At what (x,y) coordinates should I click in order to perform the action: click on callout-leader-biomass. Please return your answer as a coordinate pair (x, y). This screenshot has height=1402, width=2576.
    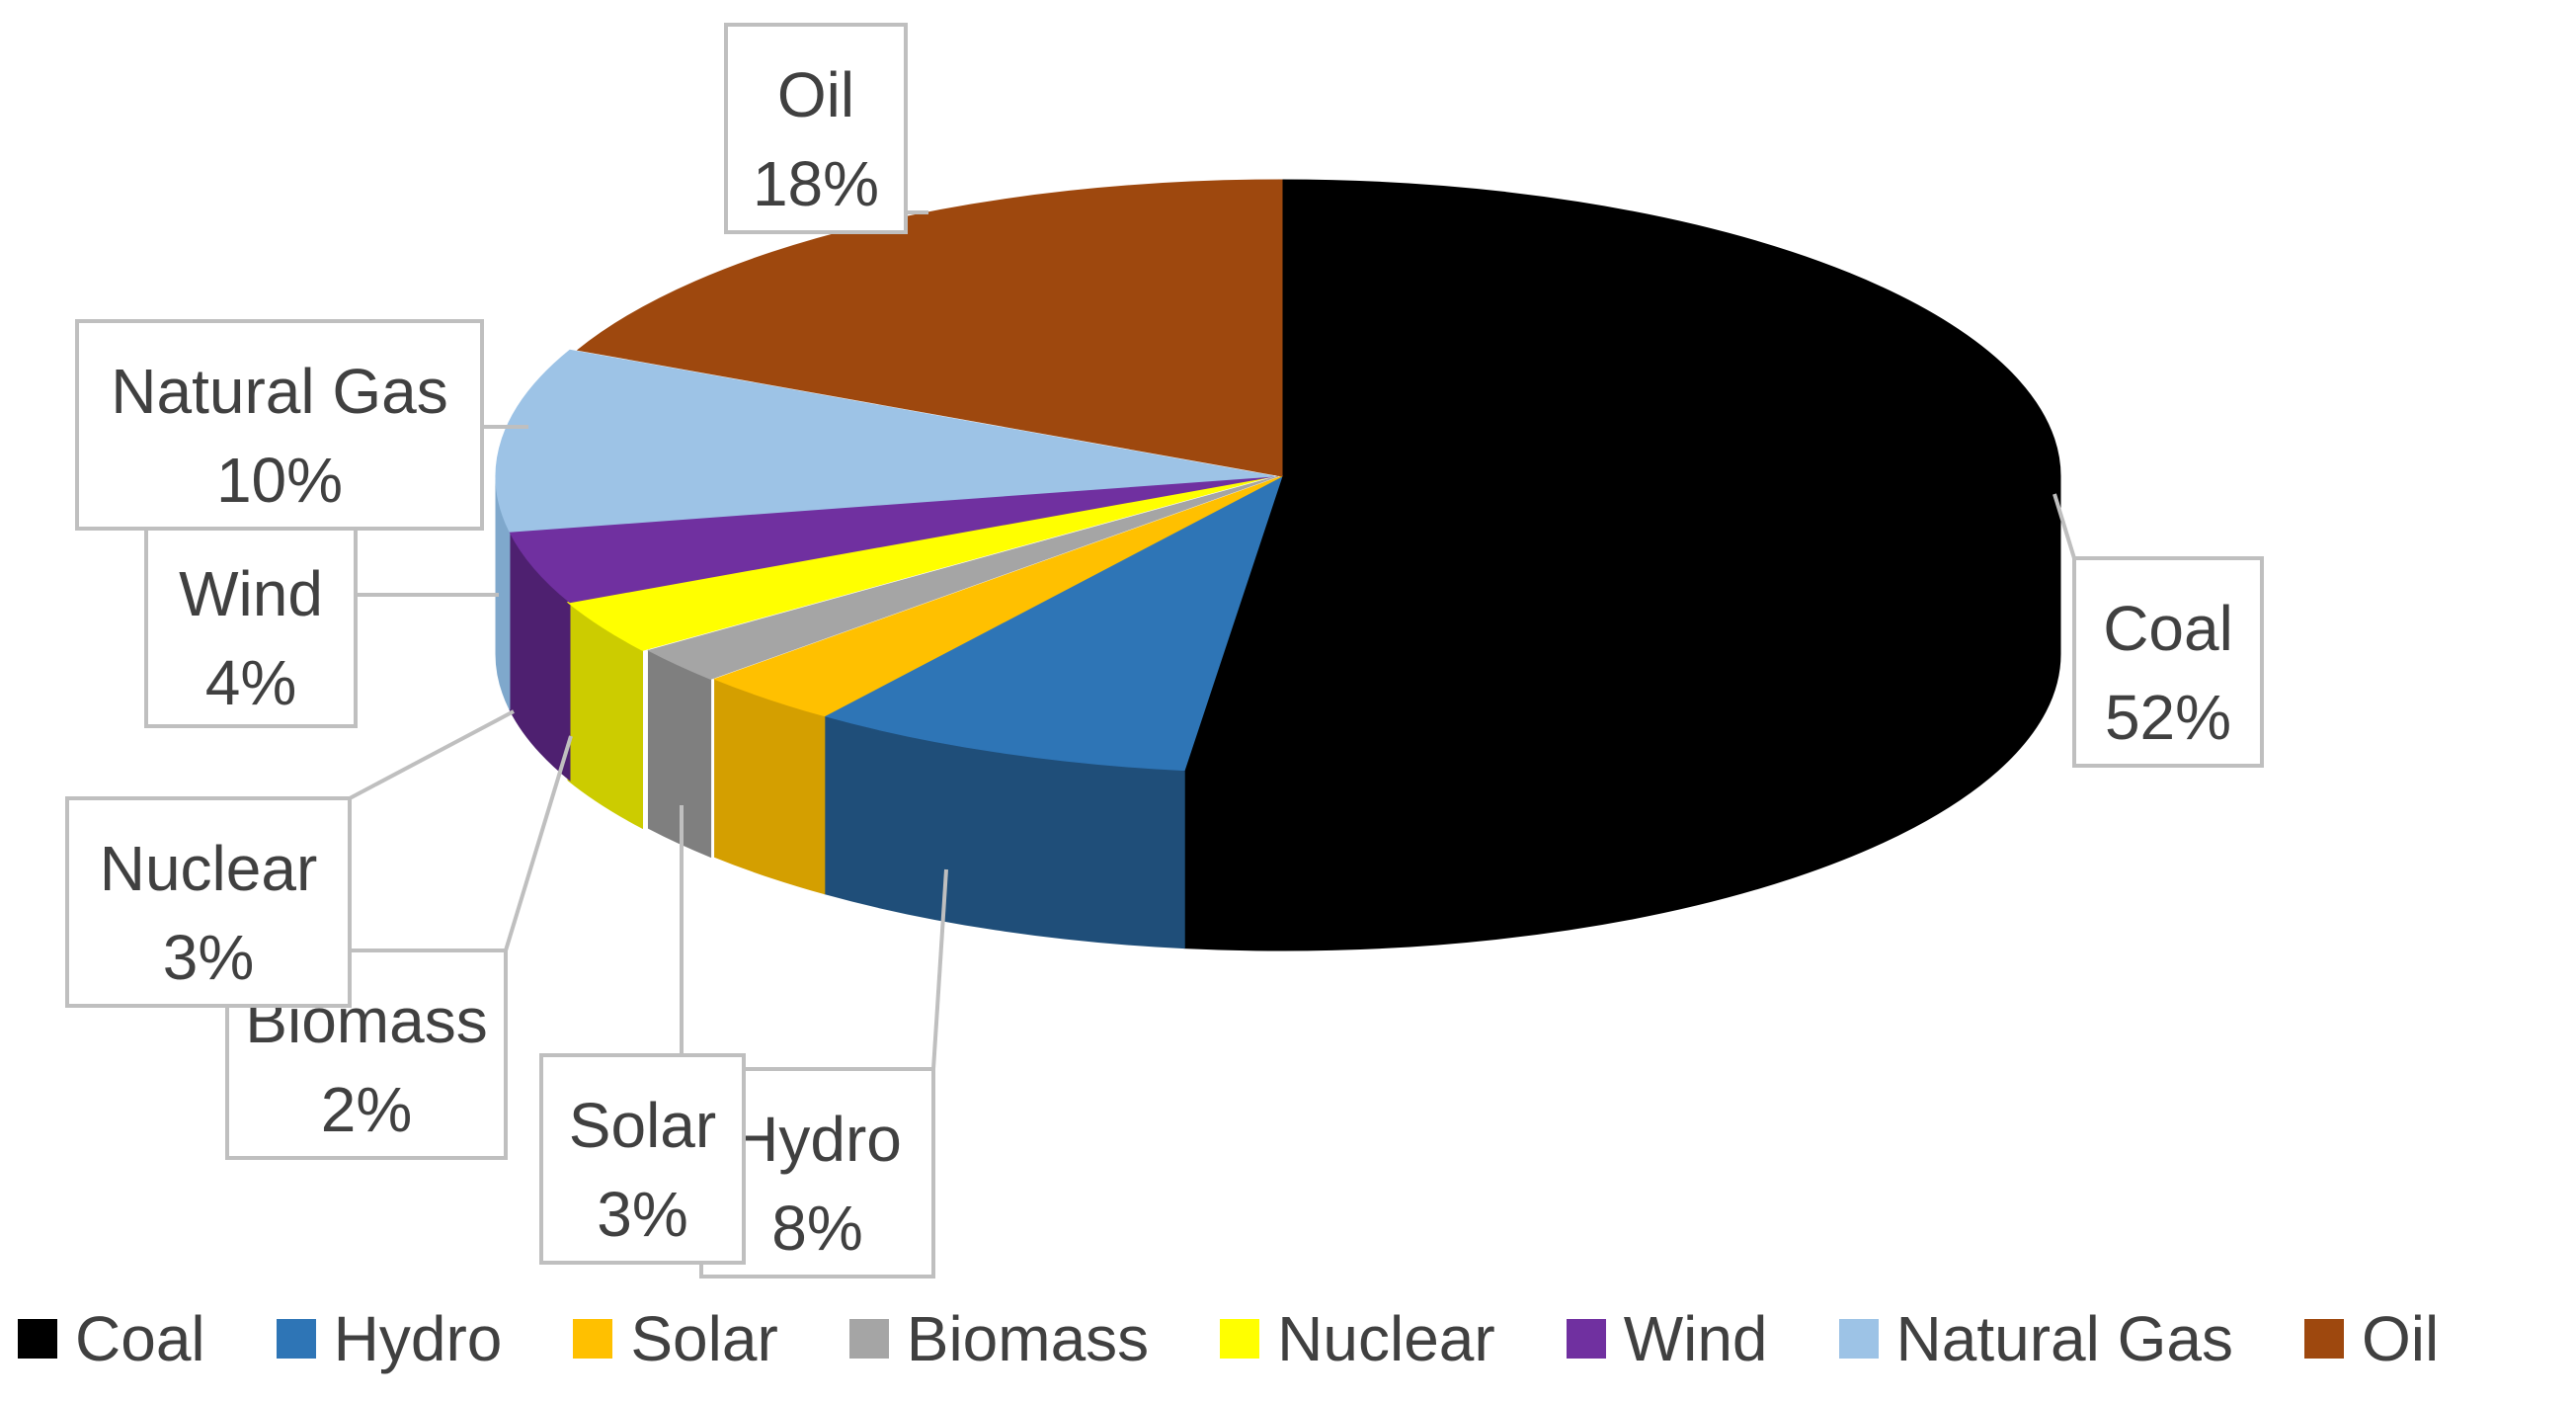
    Looking at the image, I should click on (538, 843).